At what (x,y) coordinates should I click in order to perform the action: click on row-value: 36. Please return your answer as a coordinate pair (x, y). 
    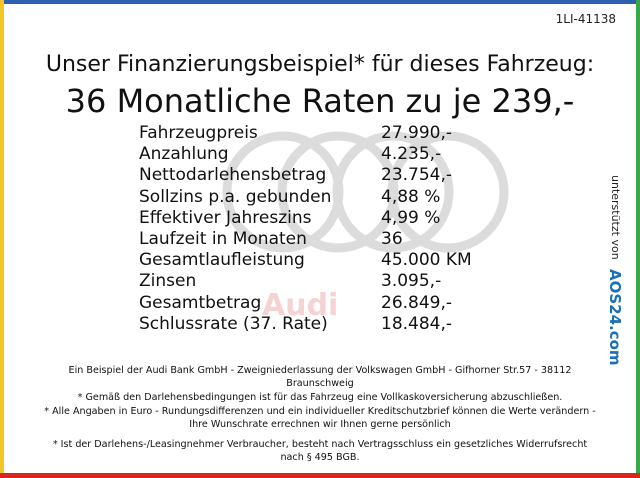
    Looking at the image, I should click on (392, 239).